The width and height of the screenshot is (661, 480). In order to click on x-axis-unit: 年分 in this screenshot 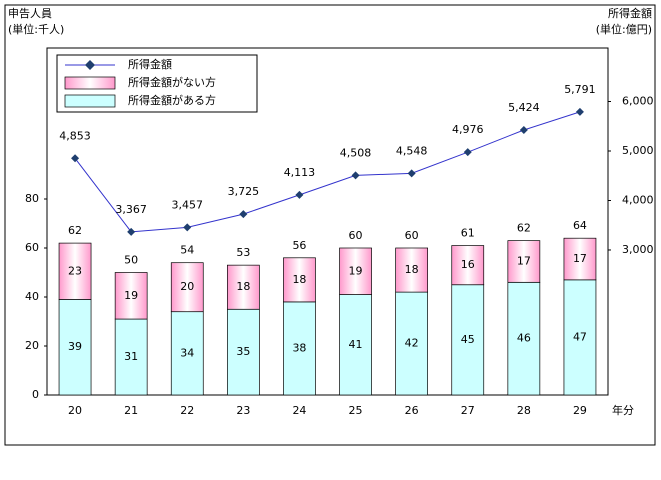, I will do `click(623, 410)`.